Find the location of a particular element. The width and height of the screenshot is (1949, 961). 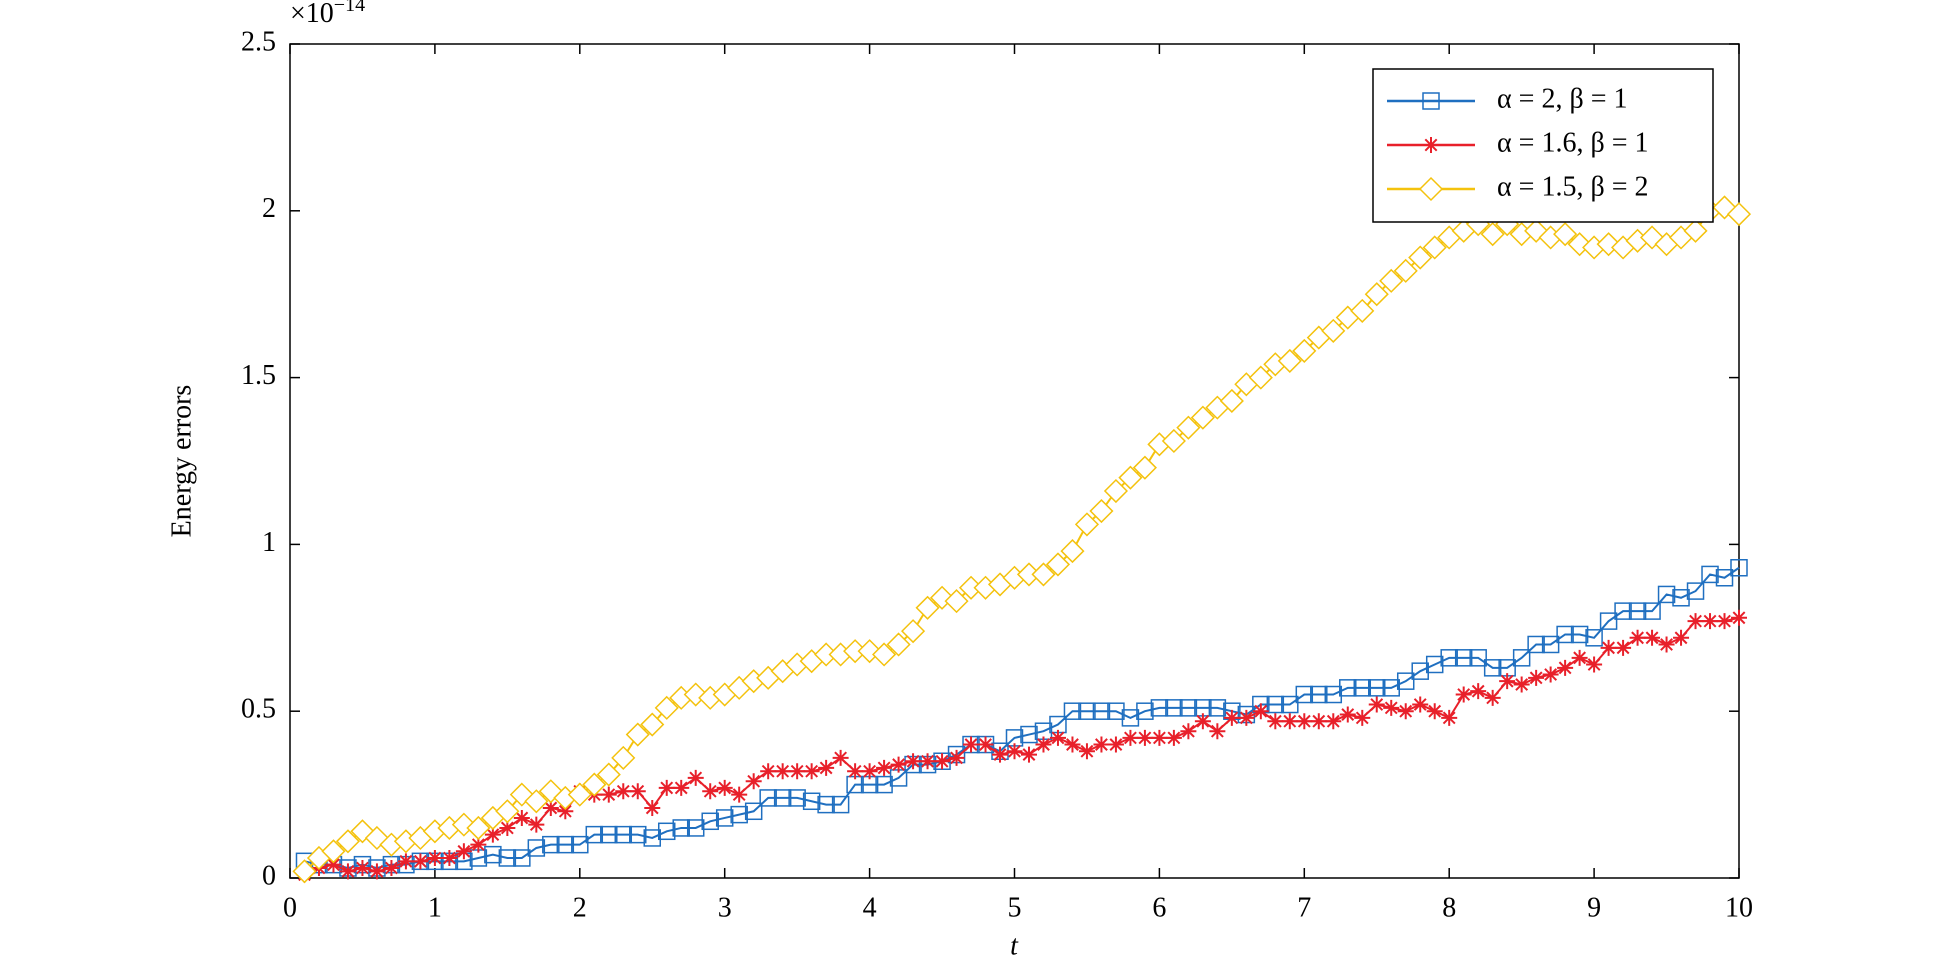

y-axis-label: Energy errors is located at coordinates (181, 461).